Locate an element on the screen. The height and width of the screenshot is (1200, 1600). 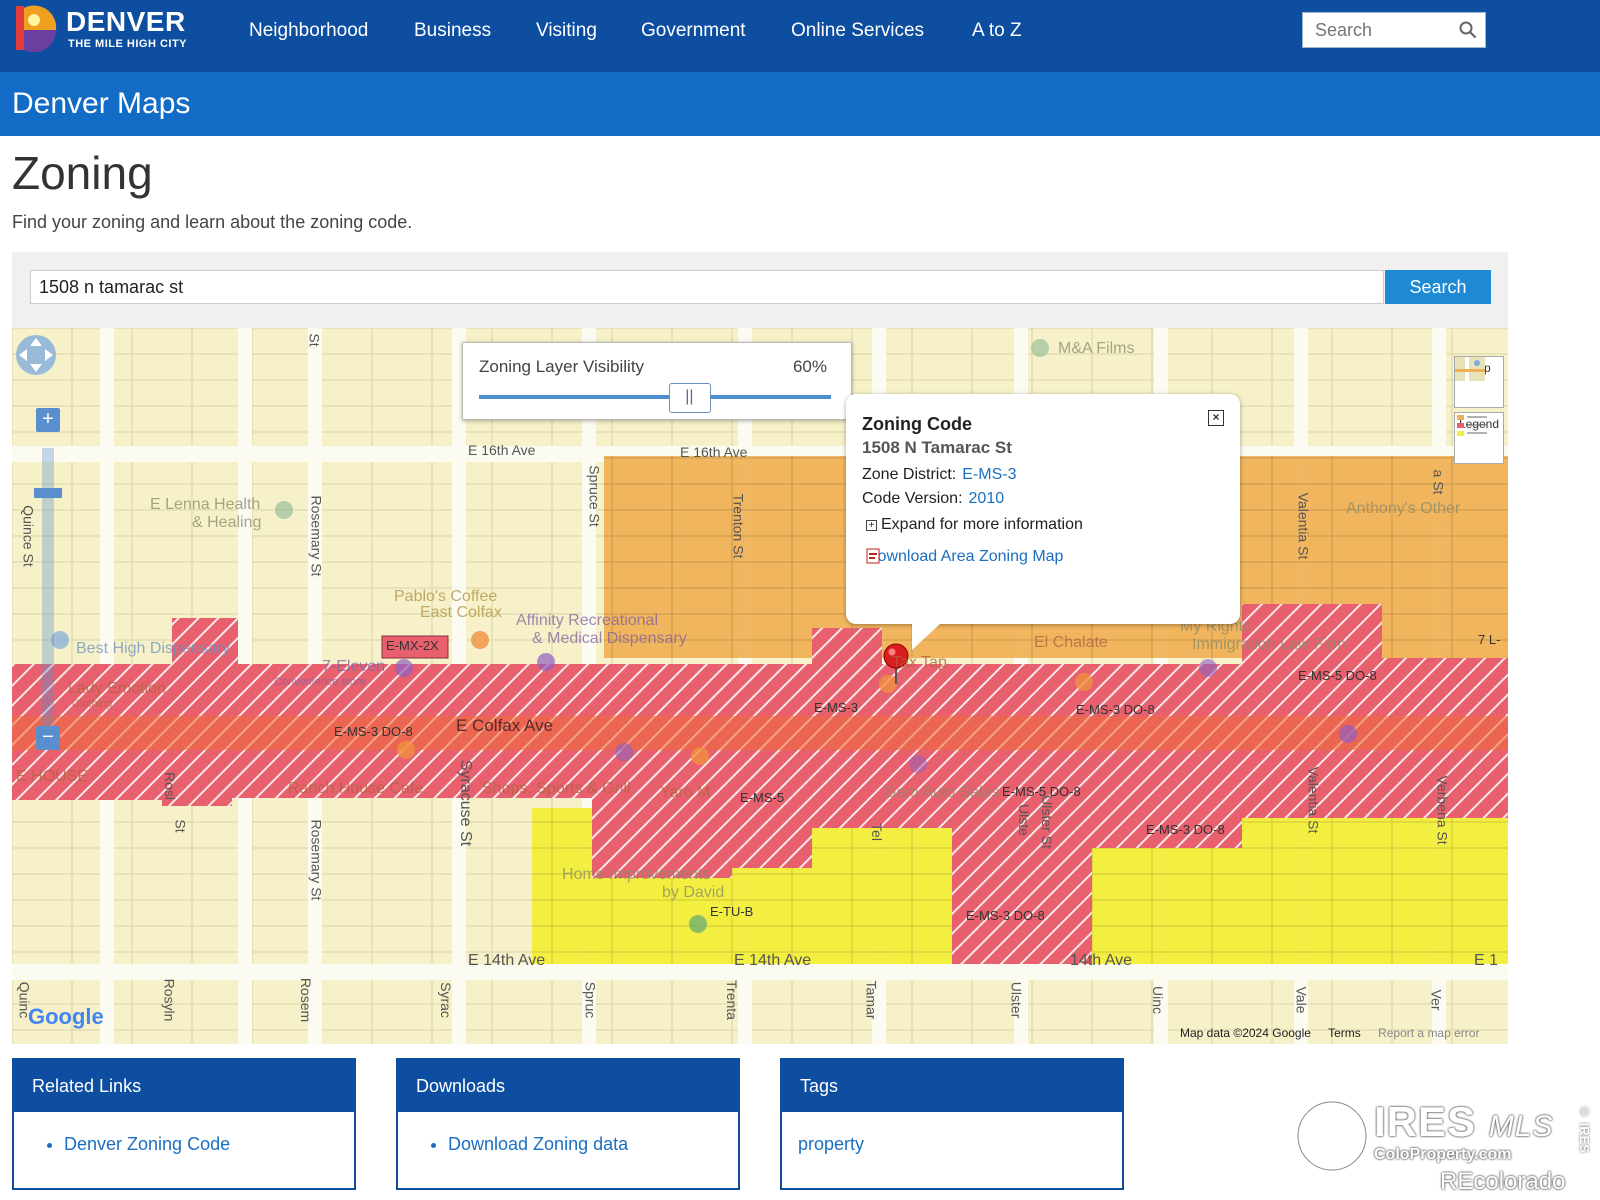
subheader-title: Denver Maps is located at coordinates (101, 103).